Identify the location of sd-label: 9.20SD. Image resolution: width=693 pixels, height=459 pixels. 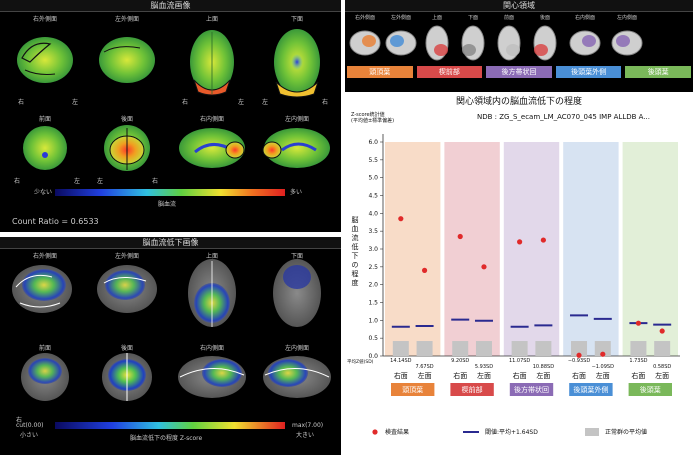
(460, 361).